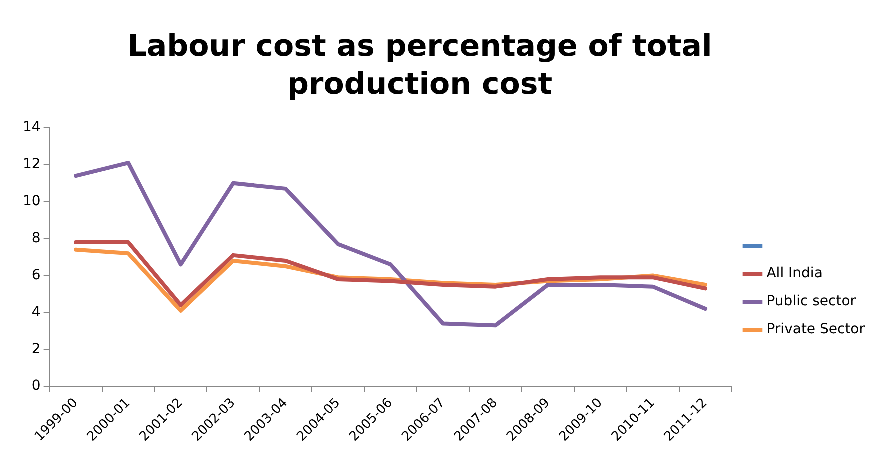 The width and height of the screenshot is (885, 453). Describe the element at coordinates (816, 330) in the screenshot. I see `legend-label: Private Sector` at that location.